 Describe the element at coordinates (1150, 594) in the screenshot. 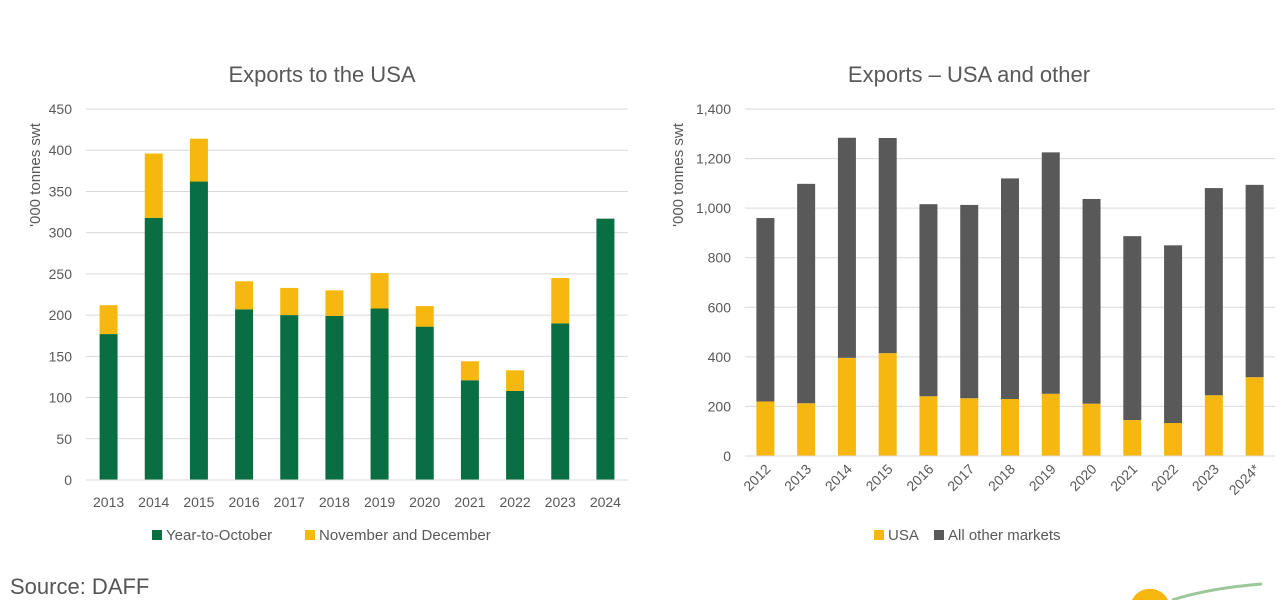

I see `logo-sun-shape` at that location.